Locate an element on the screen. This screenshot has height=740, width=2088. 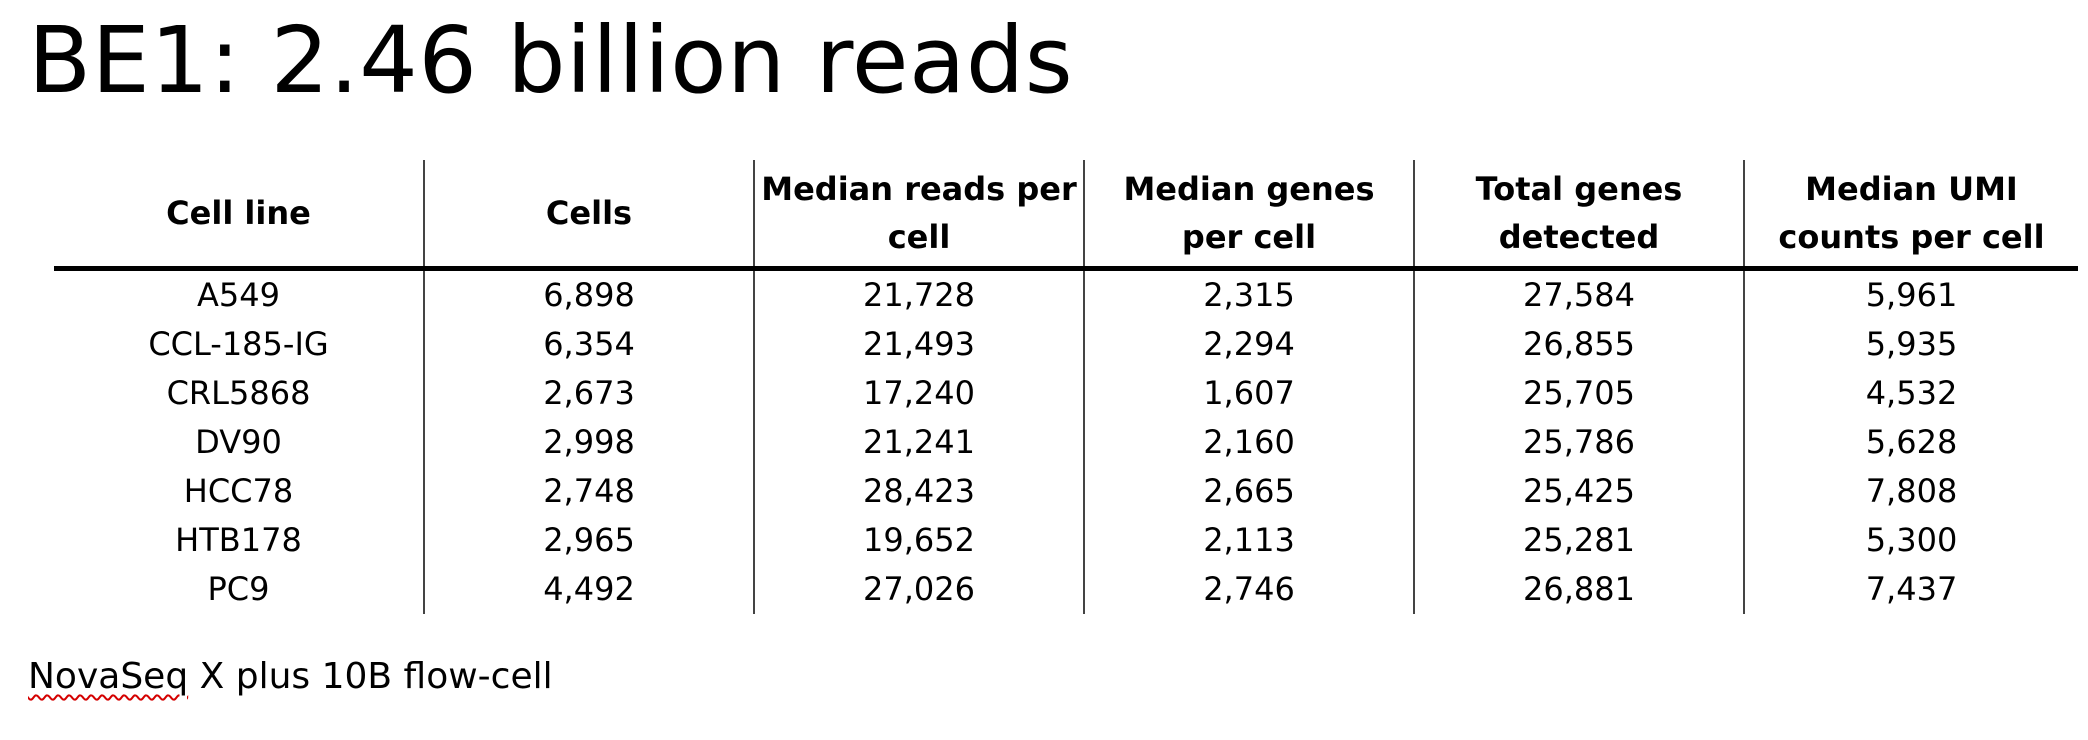
cells-value: 2,965 is located at coordinates (588, 540).